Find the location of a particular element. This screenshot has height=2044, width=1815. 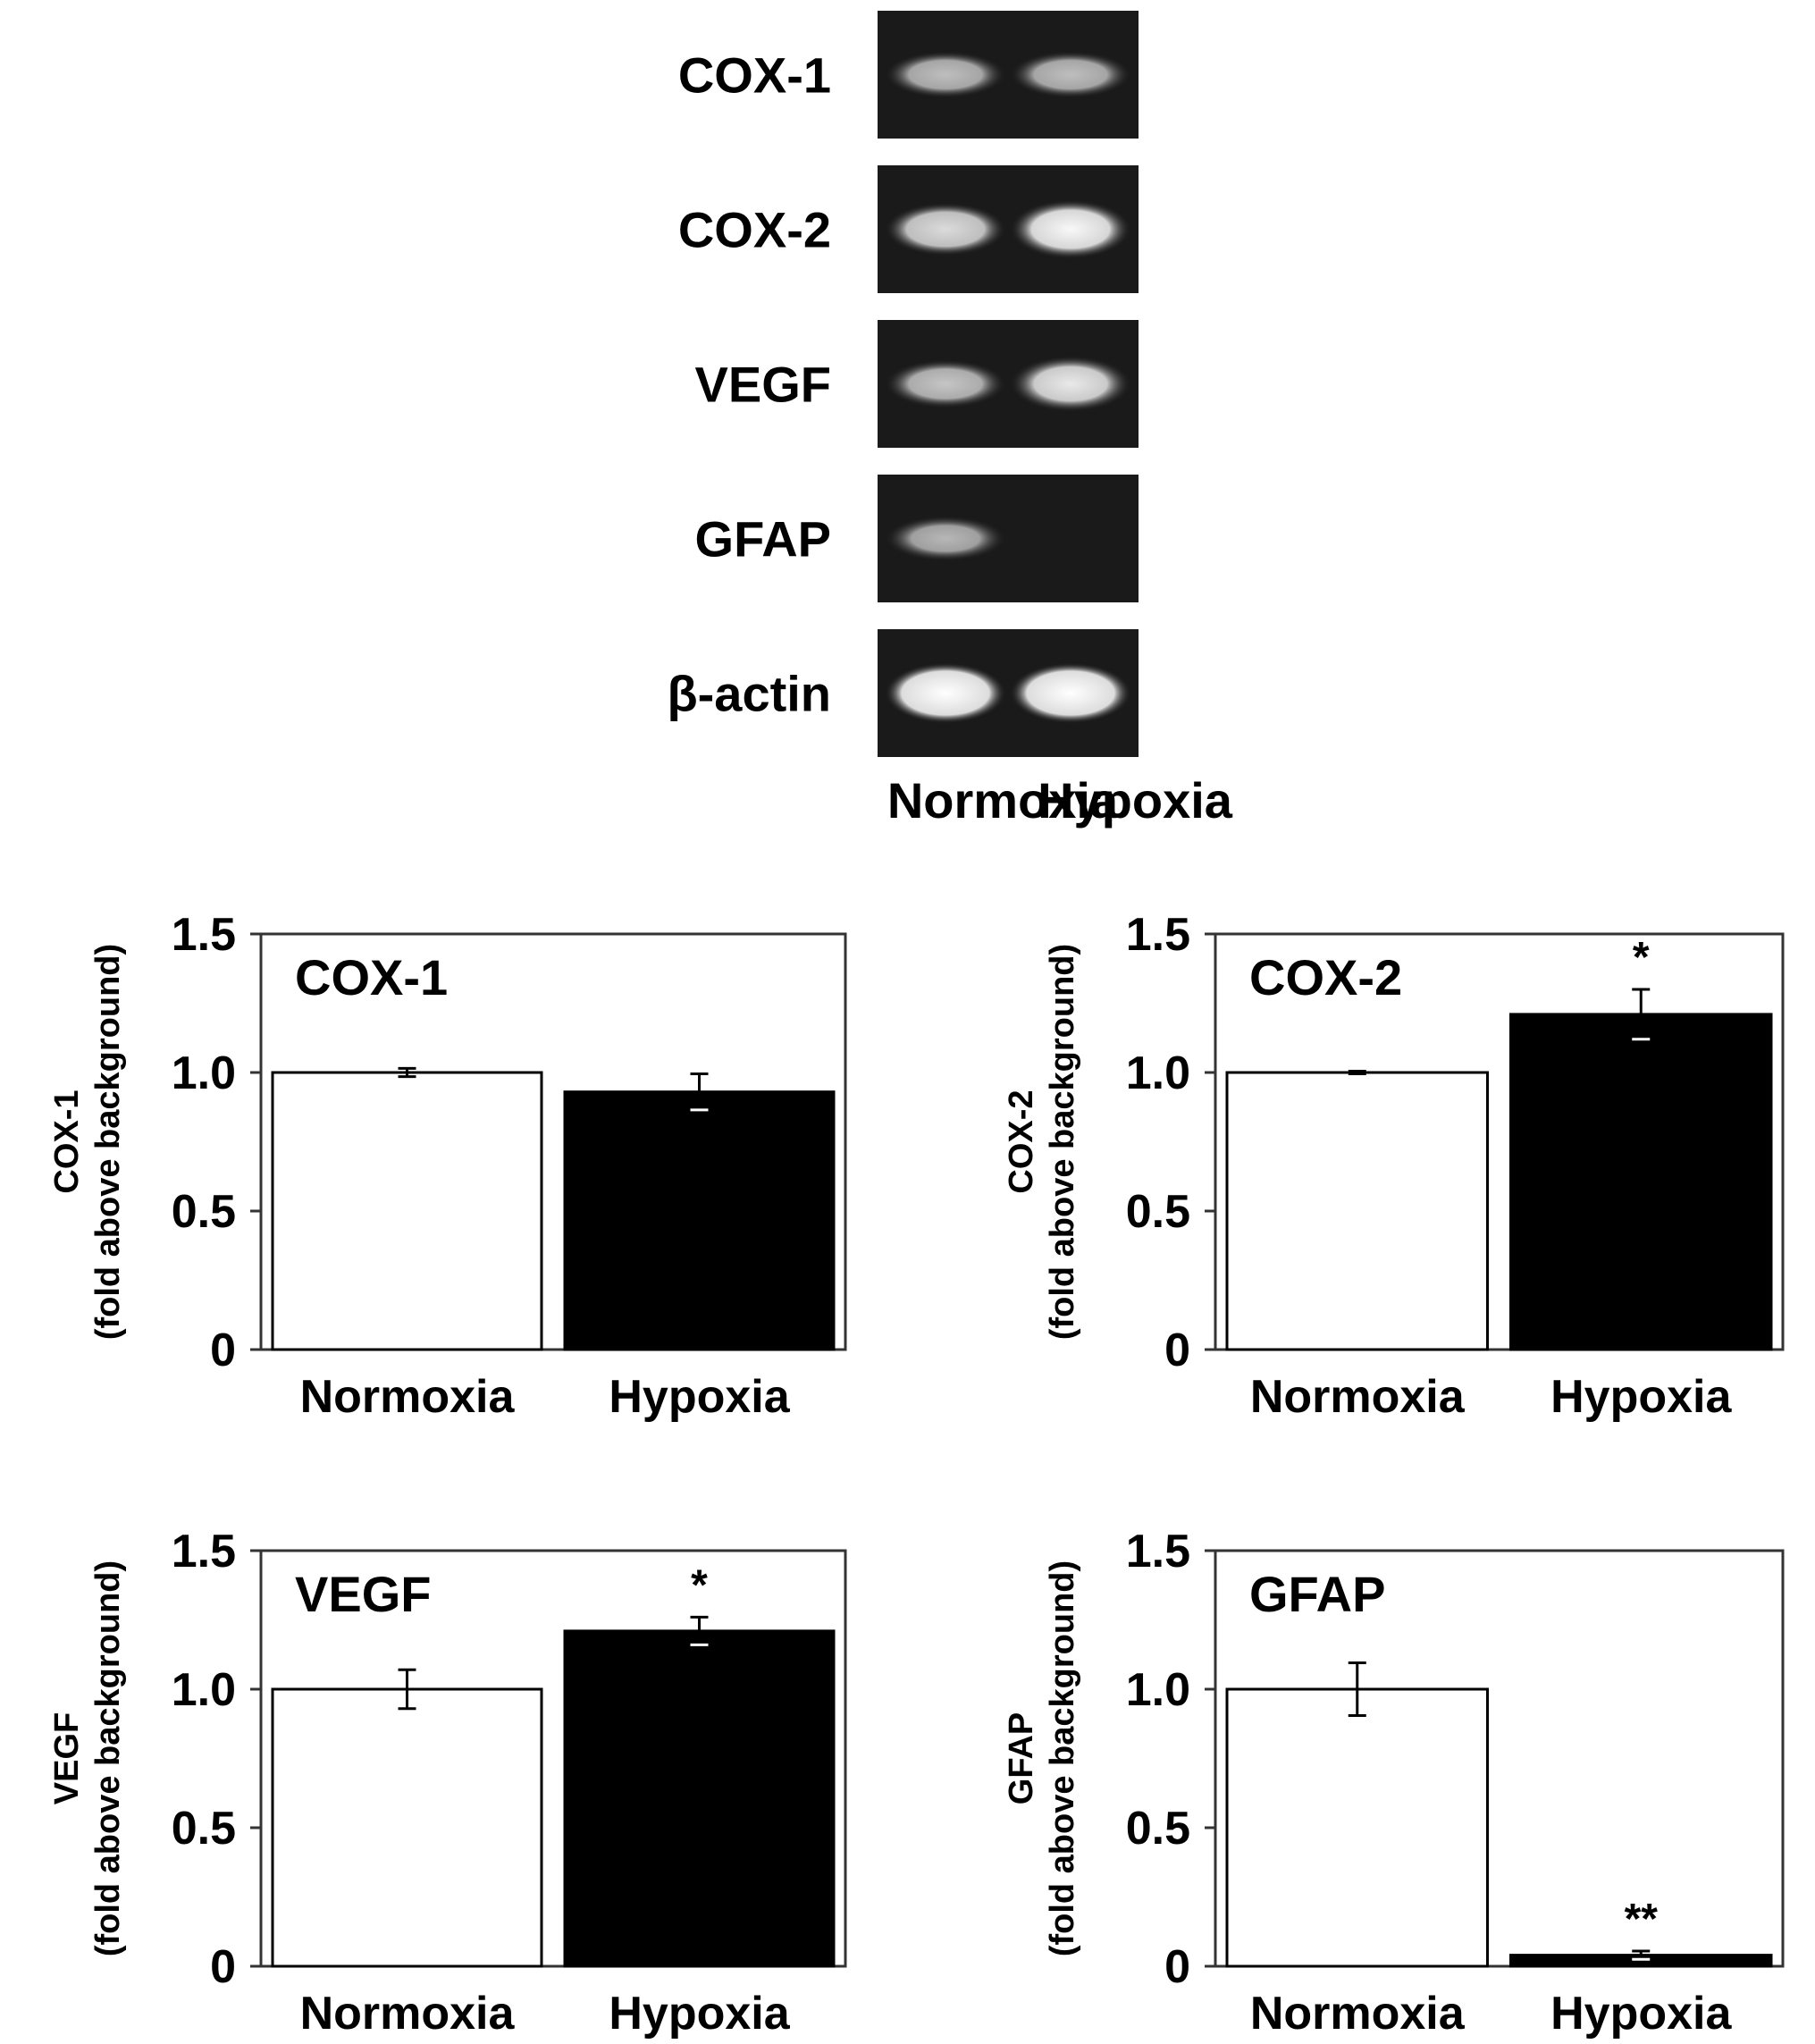

gel-row-label: GFAP is located at coordinates (763, 539).